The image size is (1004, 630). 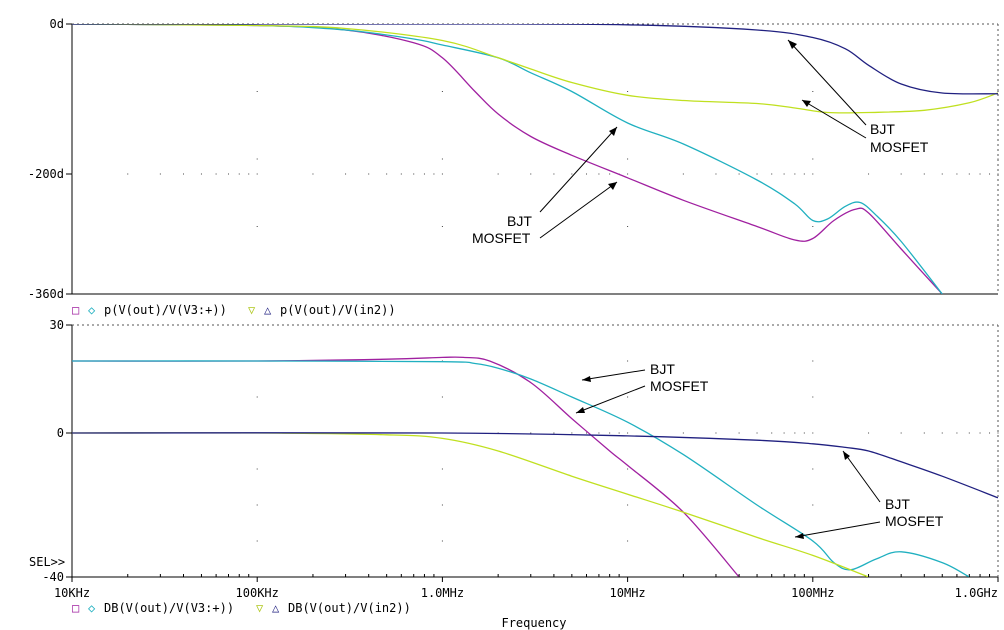 What do you see at coordinates (50, 159) in the screenshot?
I see `phase-y-ticks: 0d -200d -360d` at bounding box center [50, 159].